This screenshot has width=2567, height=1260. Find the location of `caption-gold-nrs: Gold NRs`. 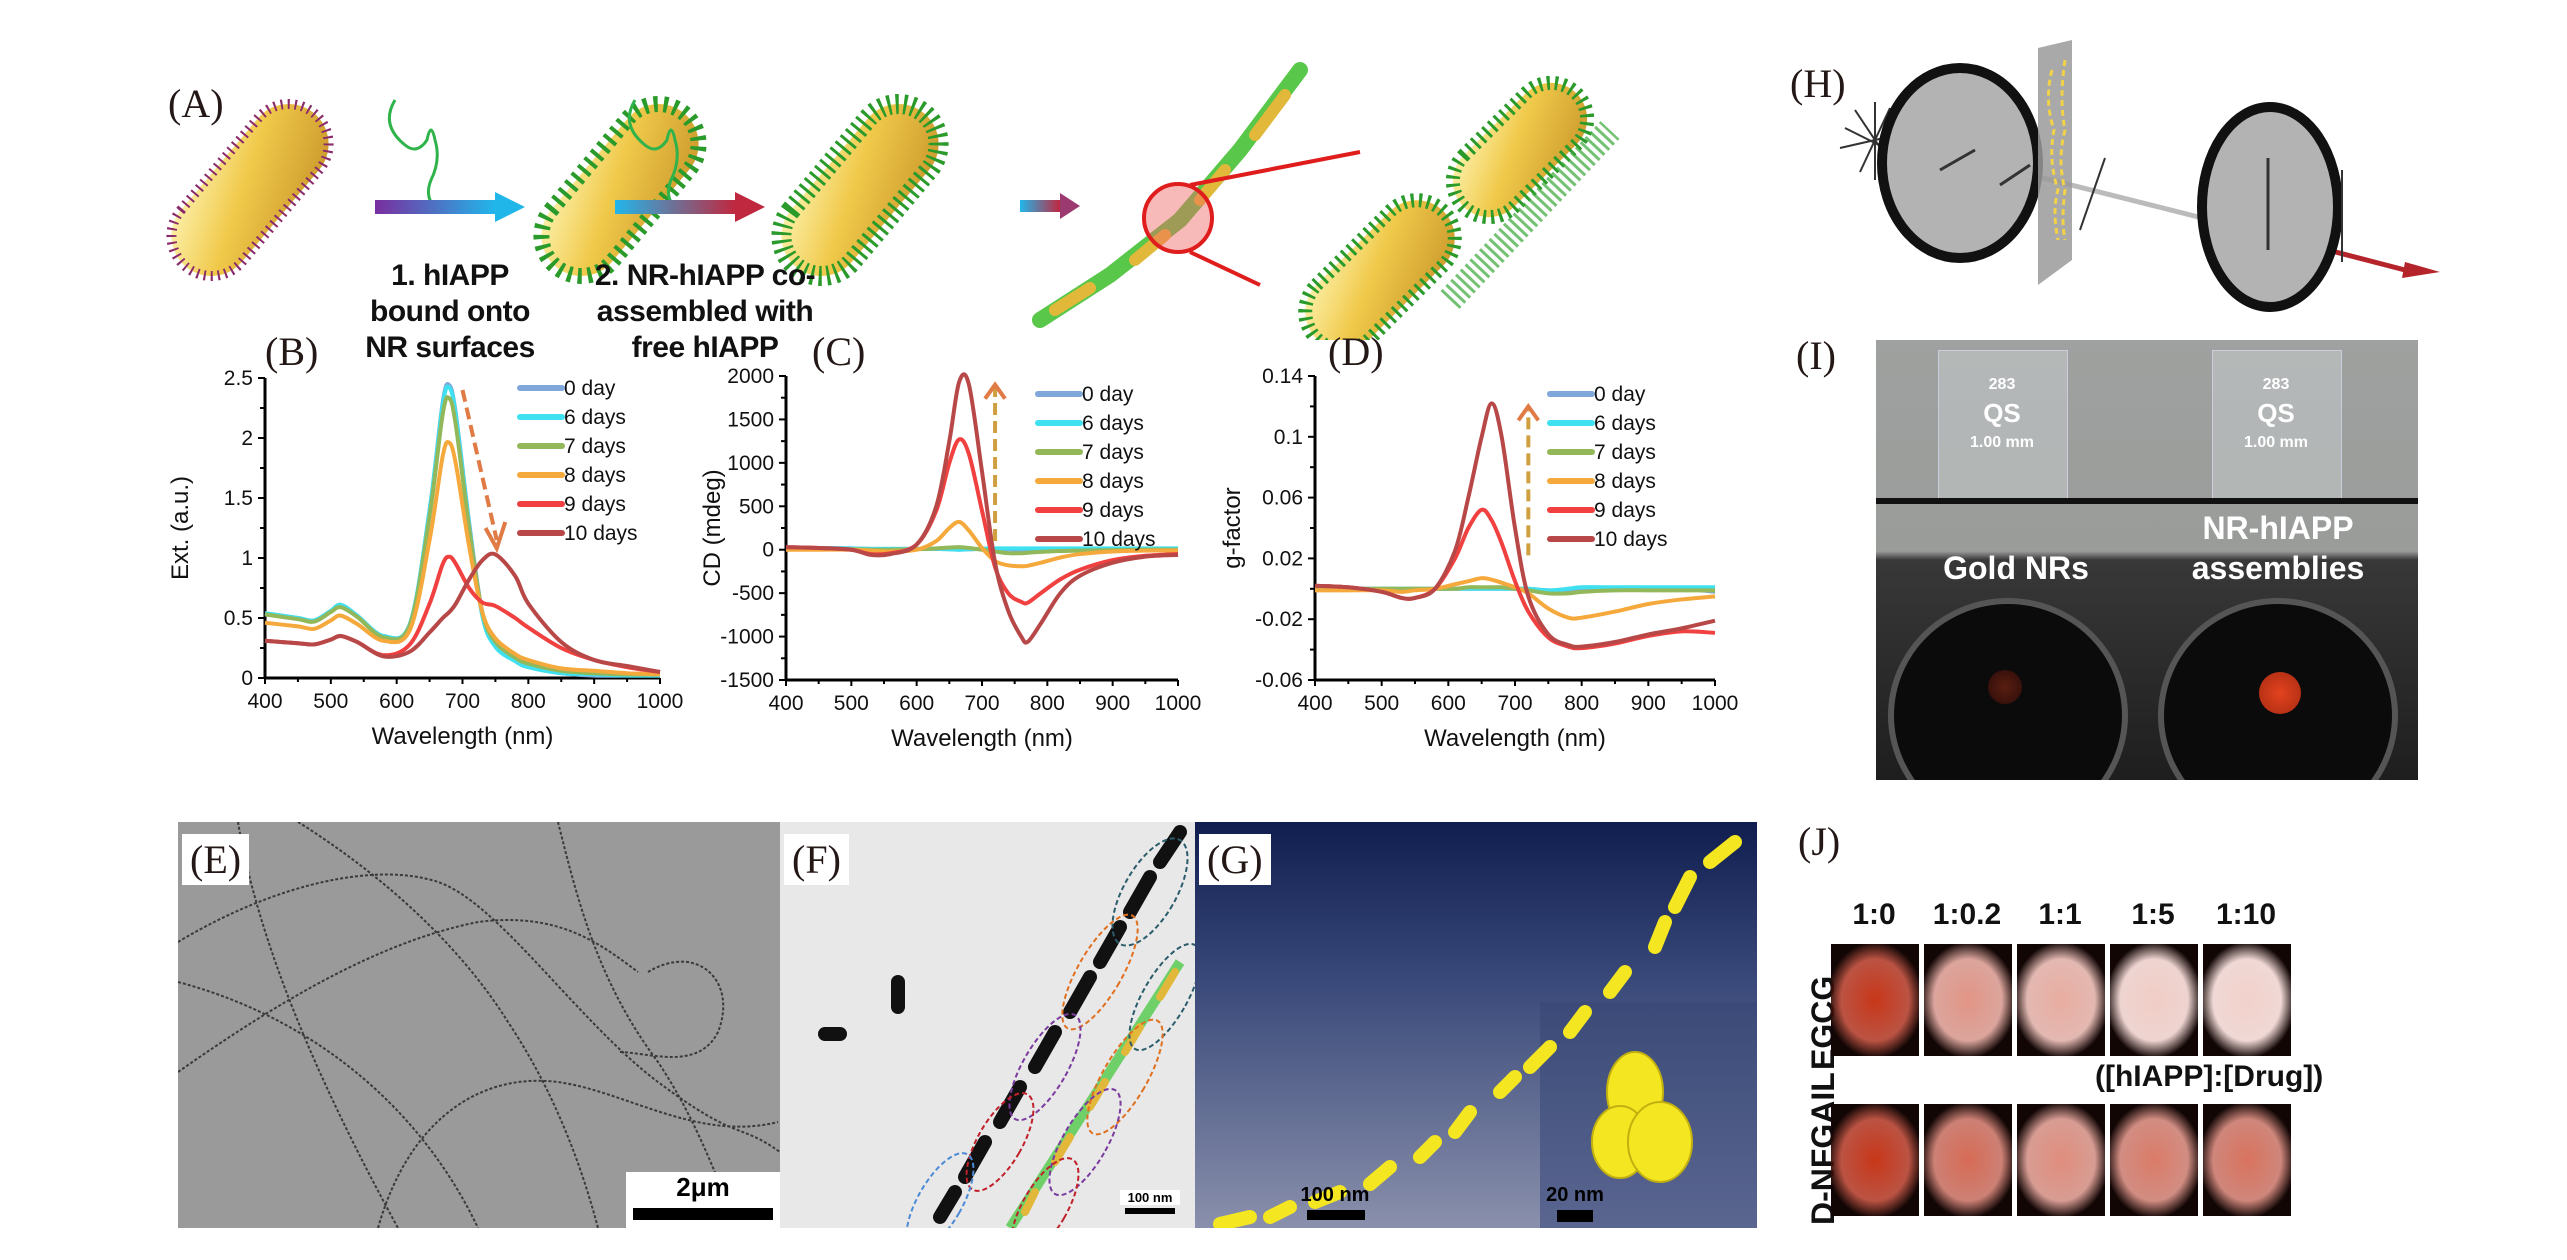

caption-gold-nrs: Gold NRs is located at coordinates (2016, 568).